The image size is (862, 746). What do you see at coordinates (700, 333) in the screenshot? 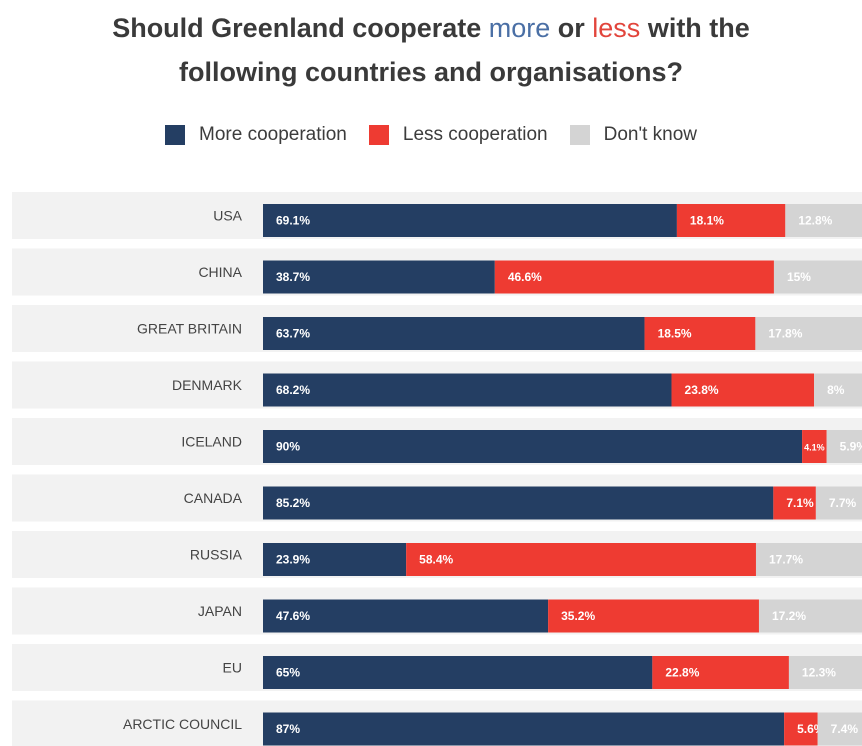
I see `bar-less-cooperation-great-britain` at bounding box center [700, 333].